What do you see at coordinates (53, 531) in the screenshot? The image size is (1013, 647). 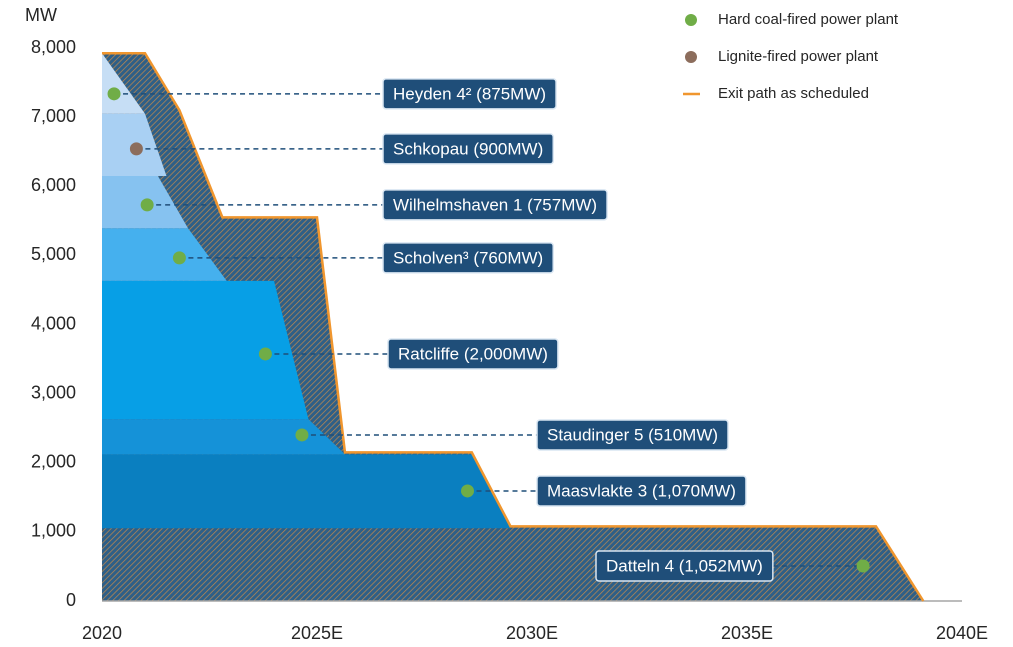 I see `y-tick-label: 1,000` at bounding box center [53, 531].